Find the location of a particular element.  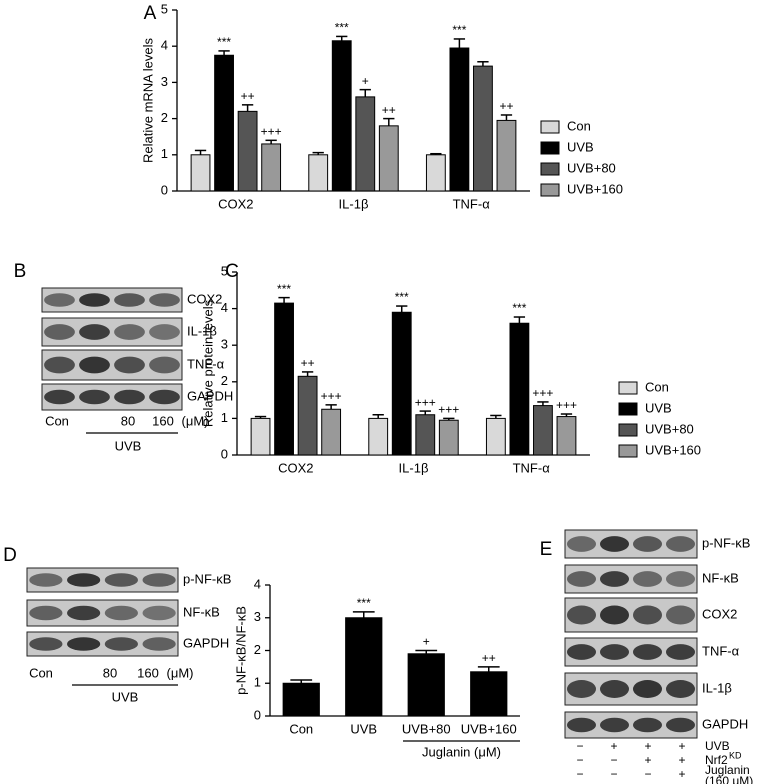

y-tick-label: 2 is located at coordinates (257, 649).